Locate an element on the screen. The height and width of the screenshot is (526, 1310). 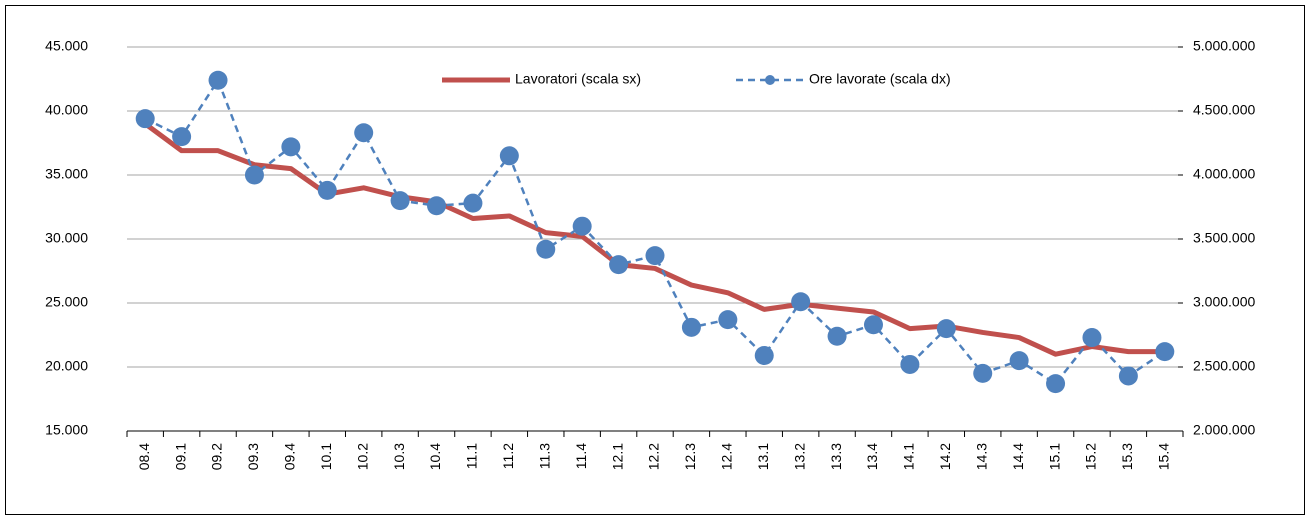
x-tick-label: 08.4 is located at coordinates (144, 456).